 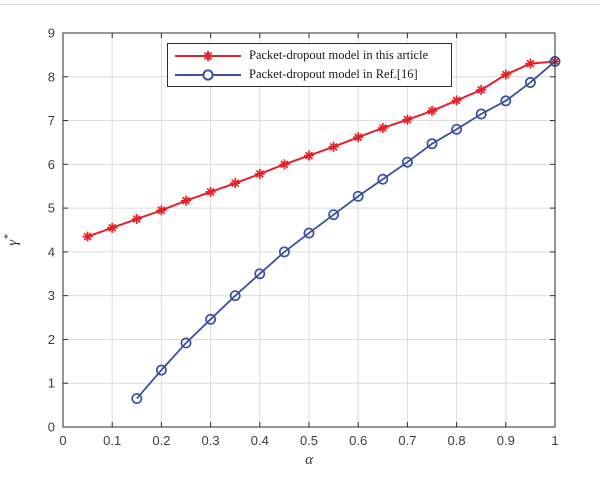 I want to click on x-tick-label: 0, so click(x=62, y=440).